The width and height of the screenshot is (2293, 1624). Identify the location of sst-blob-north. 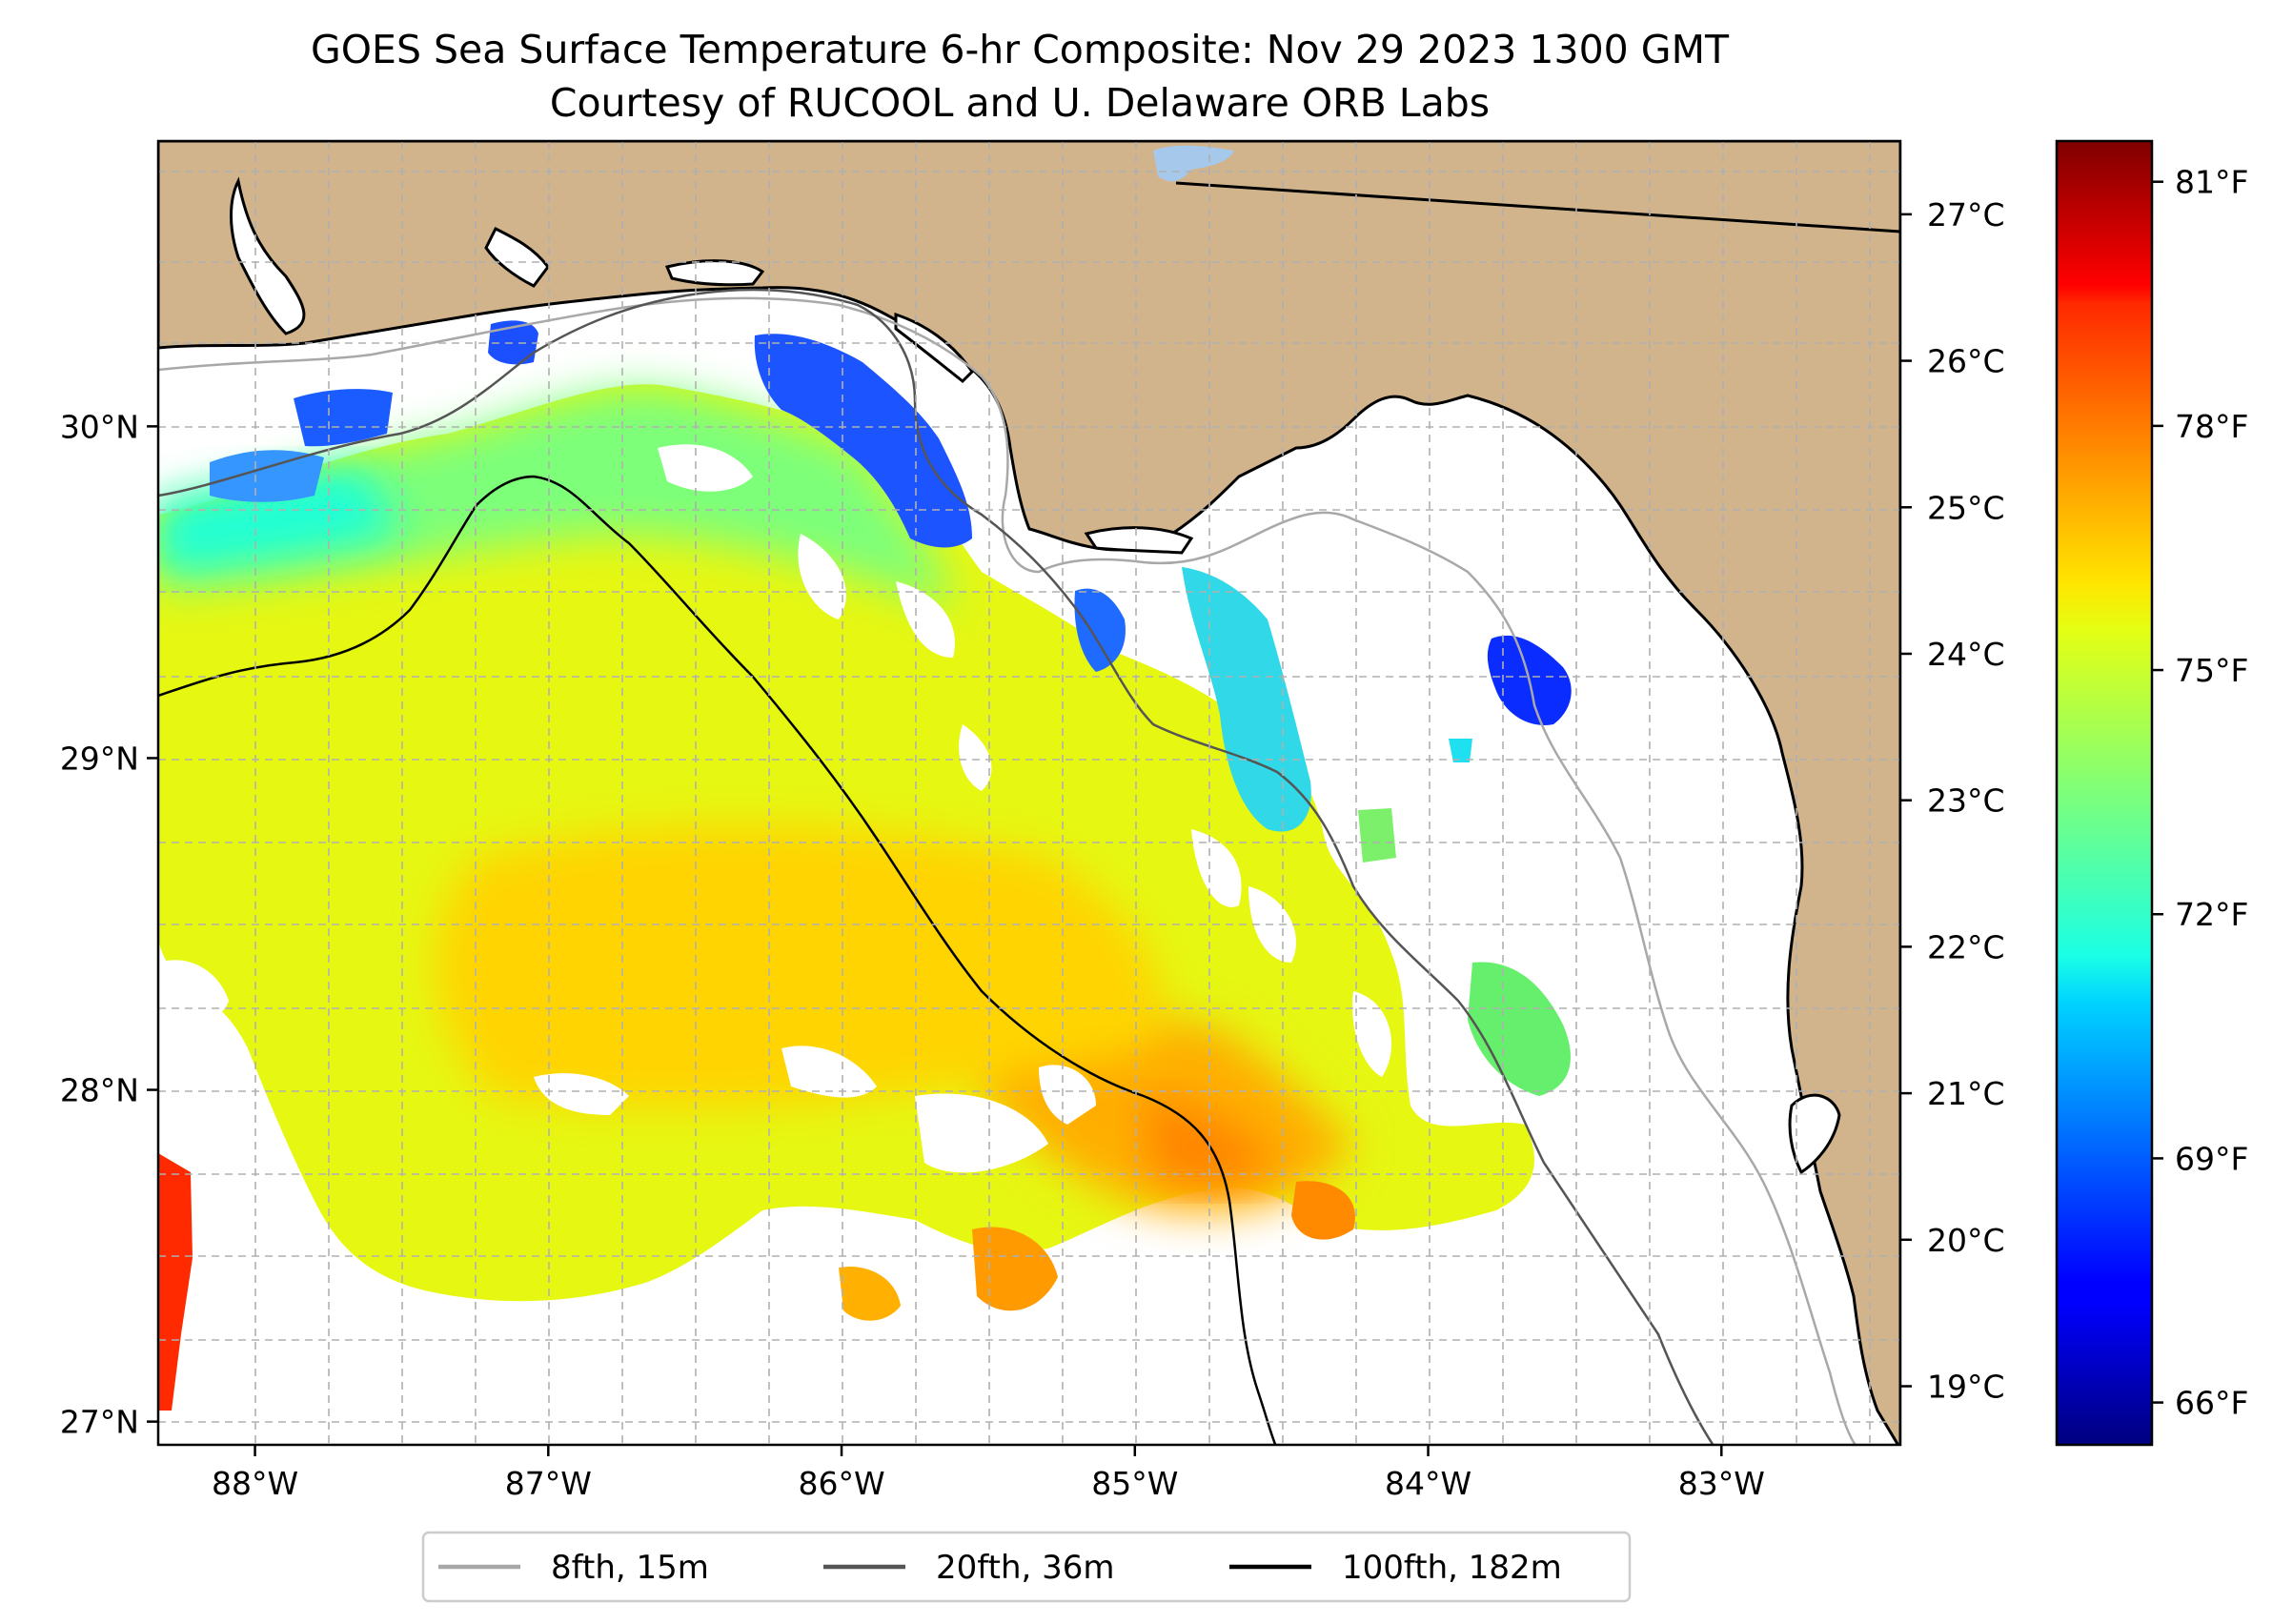
(556, 499).